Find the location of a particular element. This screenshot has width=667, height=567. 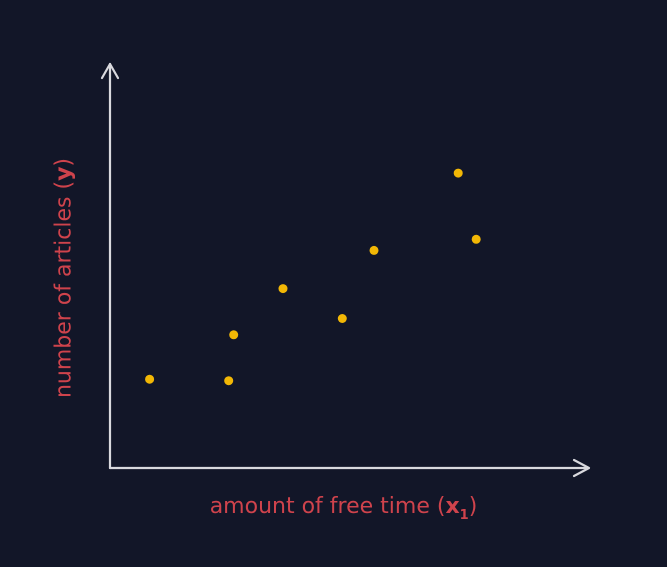

x-axis-variable: x is located at coordinates (452, 506).